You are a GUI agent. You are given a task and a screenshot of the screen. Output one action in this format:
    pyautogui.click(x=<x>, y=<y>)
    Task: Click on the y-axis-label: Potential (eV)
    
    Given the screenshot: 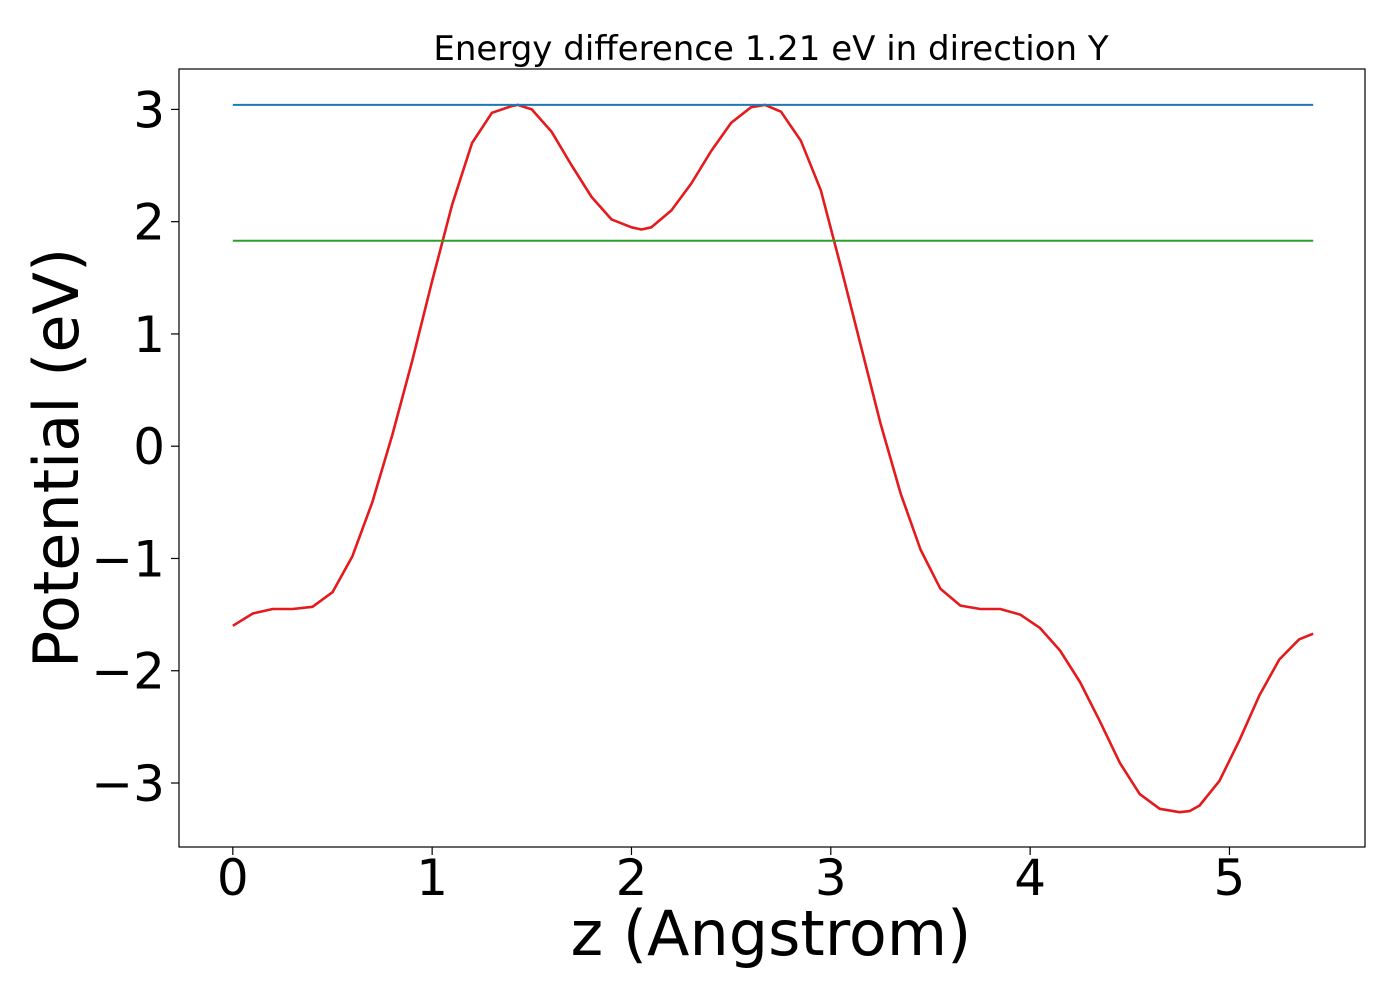 What is the action you would take?
    pyautogui.click(x=56, y=458)
    